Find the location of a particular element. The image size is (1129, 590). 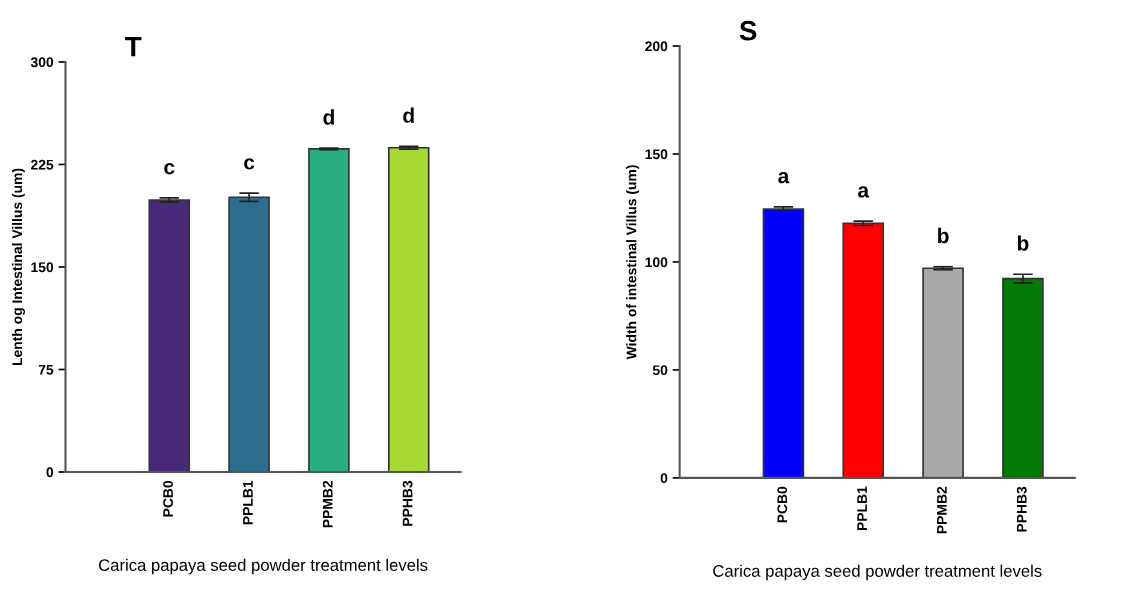

y-axis-title: Lenth og Intestinal Villus (um) is located at coordinates (18, 267).